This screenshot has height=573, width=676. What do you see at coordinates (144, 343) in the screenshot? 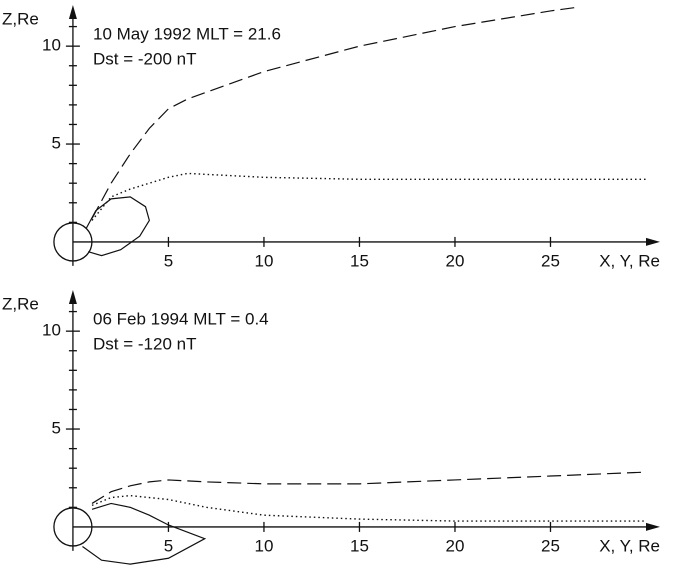
I see `annotation: Dst = -120 nT` at bounding box center [144, 343].